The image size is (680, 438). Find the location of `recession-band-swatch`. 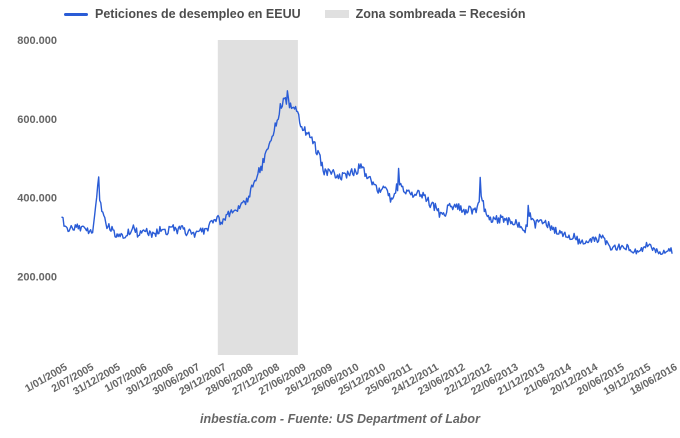

recession-band-swatch is located at coordinates (336, 14).